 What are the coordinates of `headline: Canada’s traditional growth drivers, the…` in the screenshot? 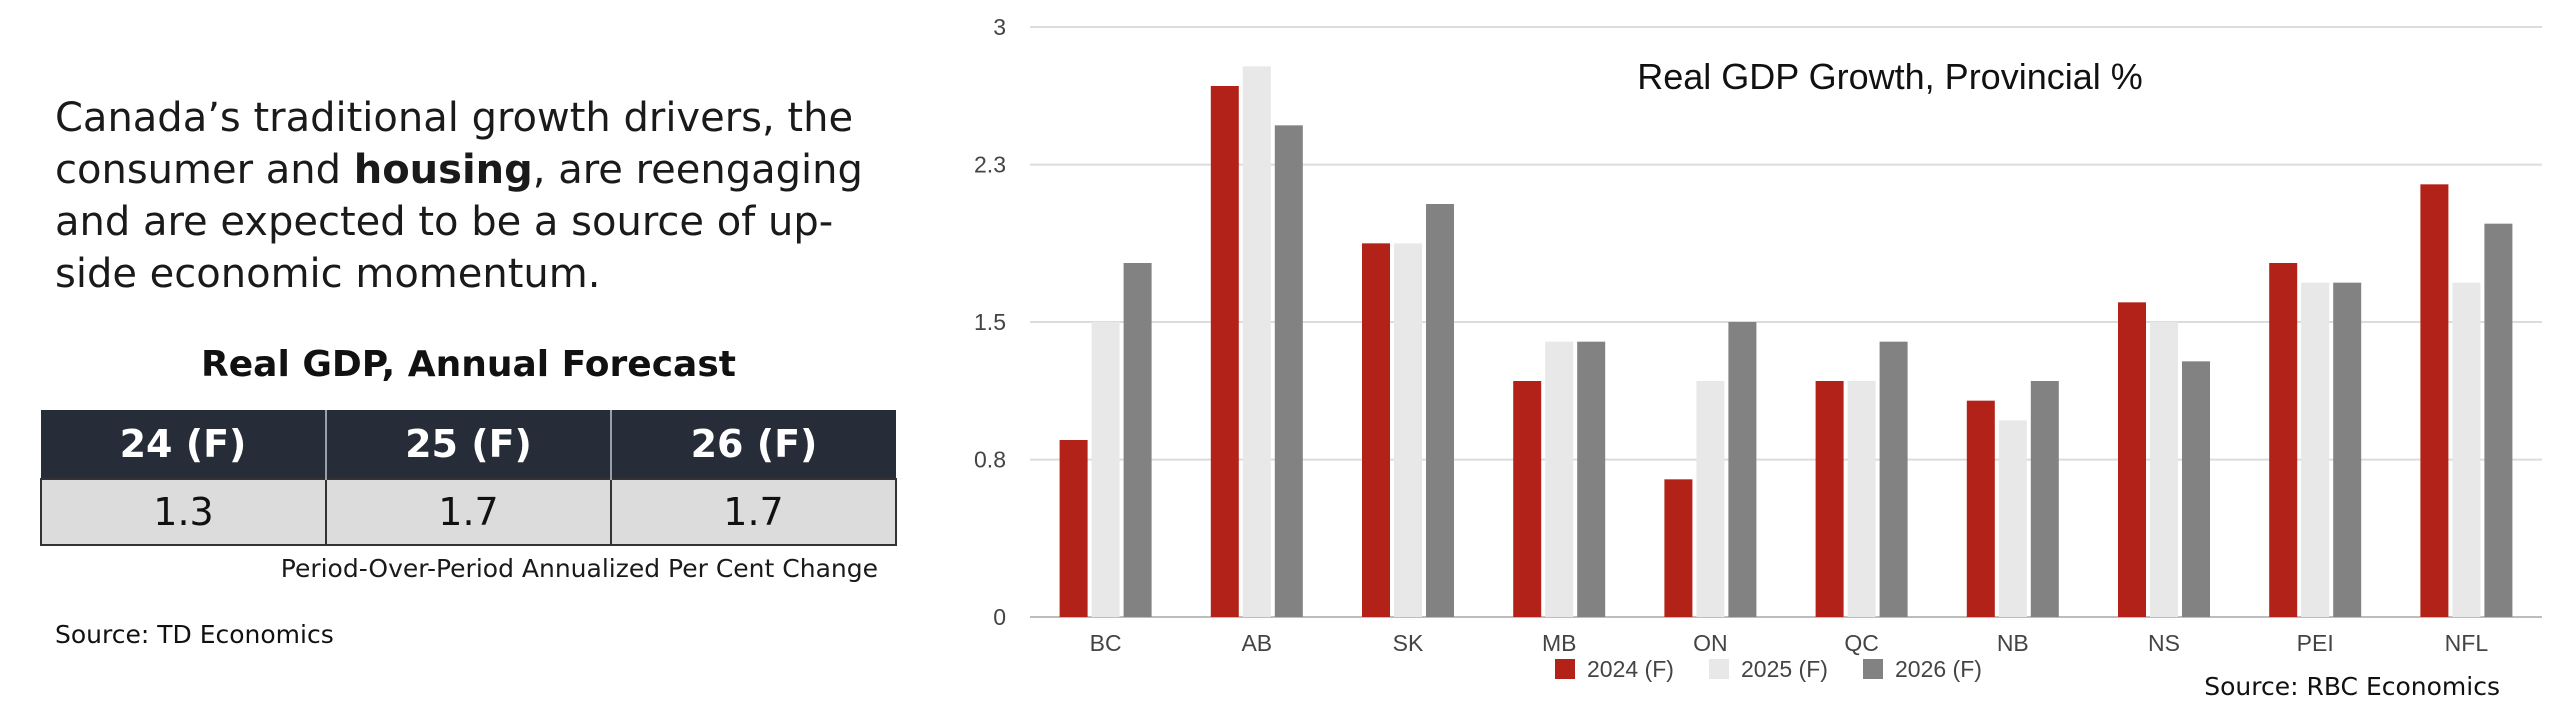 It's located at (485, 196).